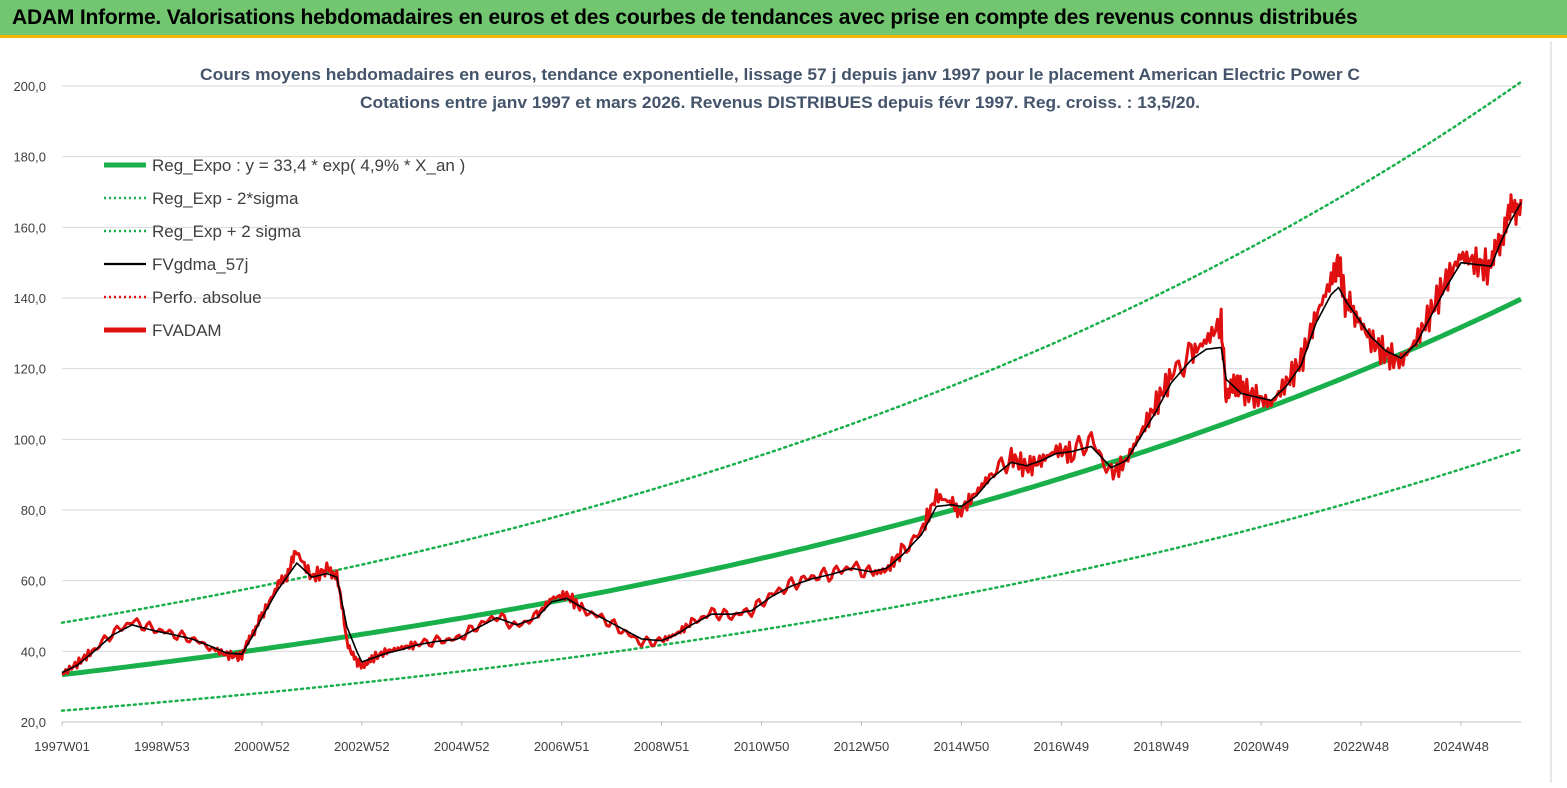 The height and width of the screenshot is (788, 1567). I want to click on x-tick-label: 1997W01, so click(62, 746).